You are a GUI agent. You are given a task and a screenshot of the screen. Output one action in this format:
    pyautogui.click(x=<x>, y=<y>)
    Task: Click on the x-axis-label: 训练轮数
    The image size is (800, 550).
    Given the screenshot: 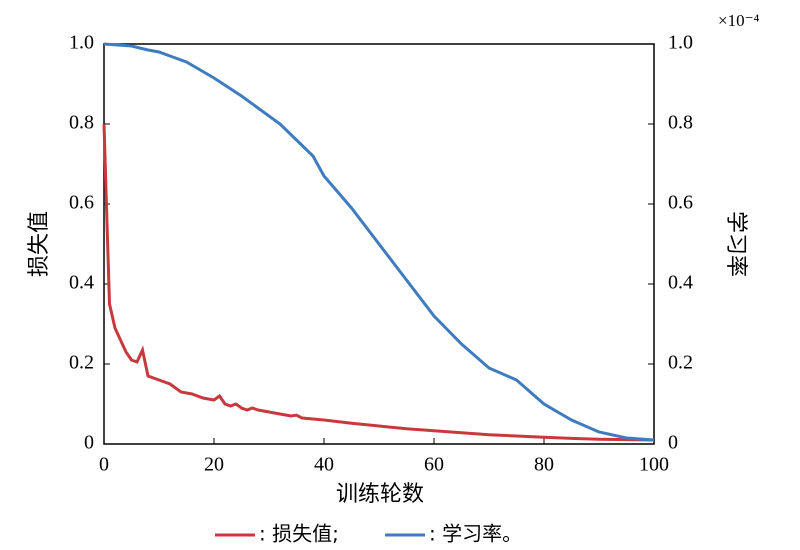 What is the action you would take?
    pyautogui.click(x=380, y=494)
    